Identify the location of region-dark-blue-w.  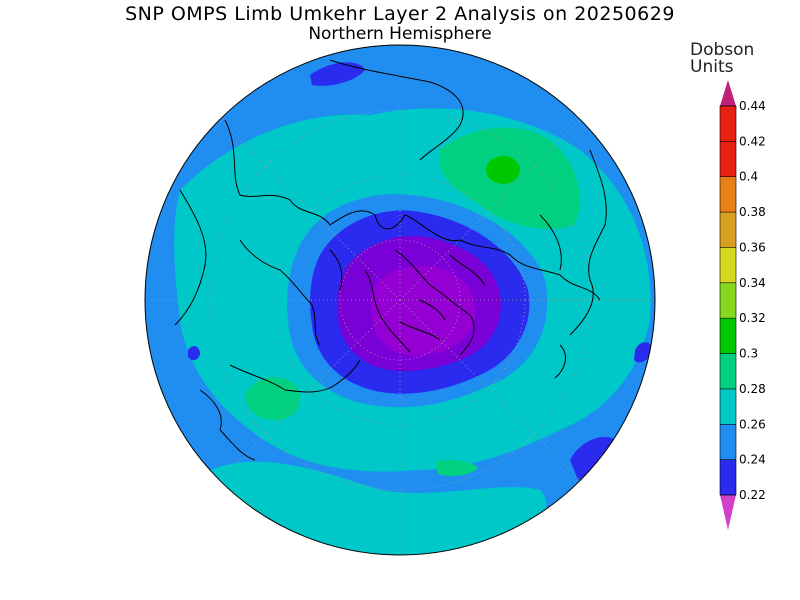
(194, 353).